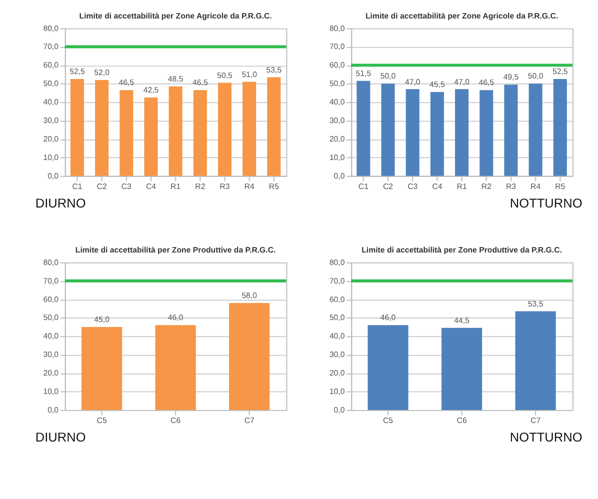  I want to click on data-label: 58,0, so click(250, 295).